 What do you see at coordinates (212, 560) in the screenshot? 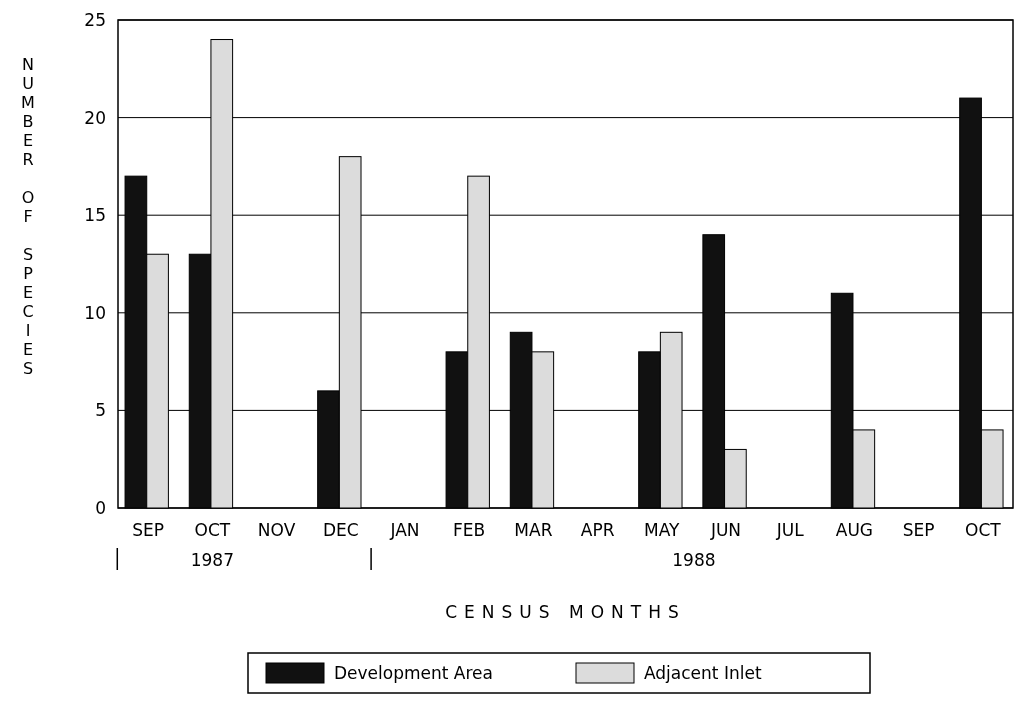
I see `text: 1987` at bounding box center [212, 560].